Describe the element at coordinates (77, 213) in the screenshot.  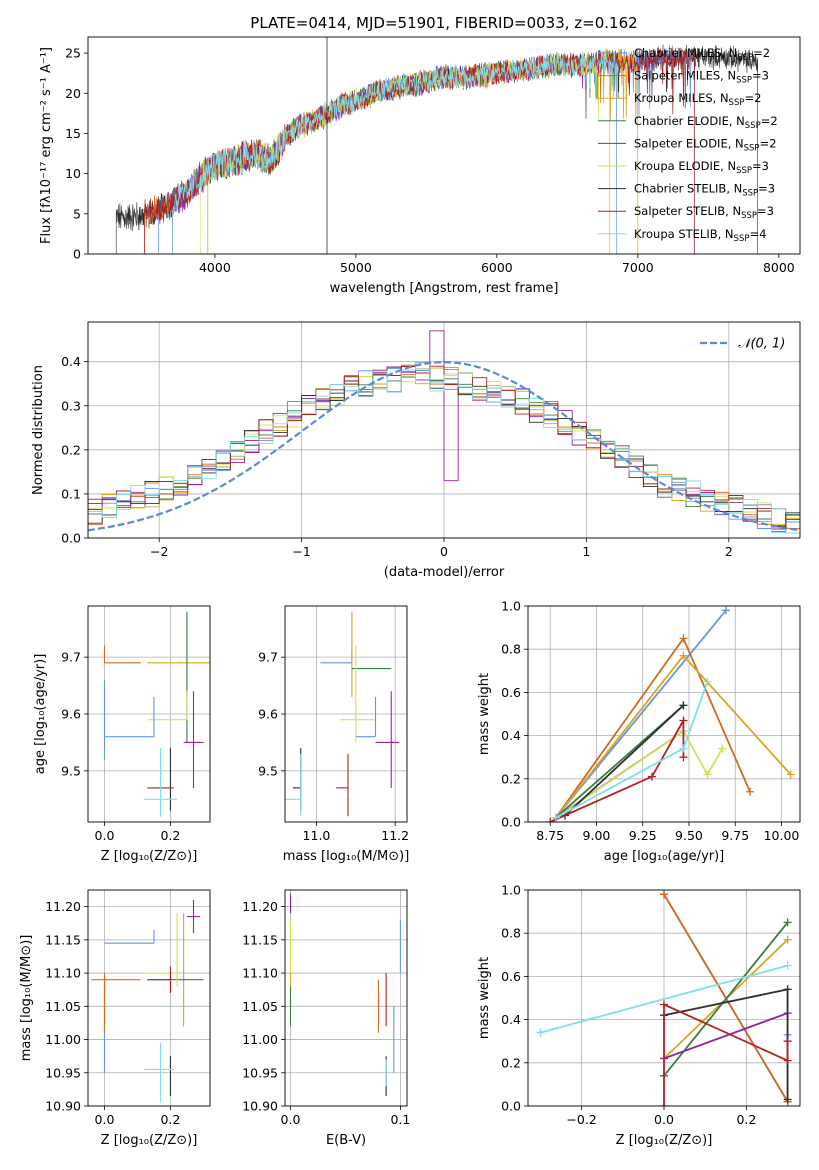
I see `y-tick-label: 5` at that location.